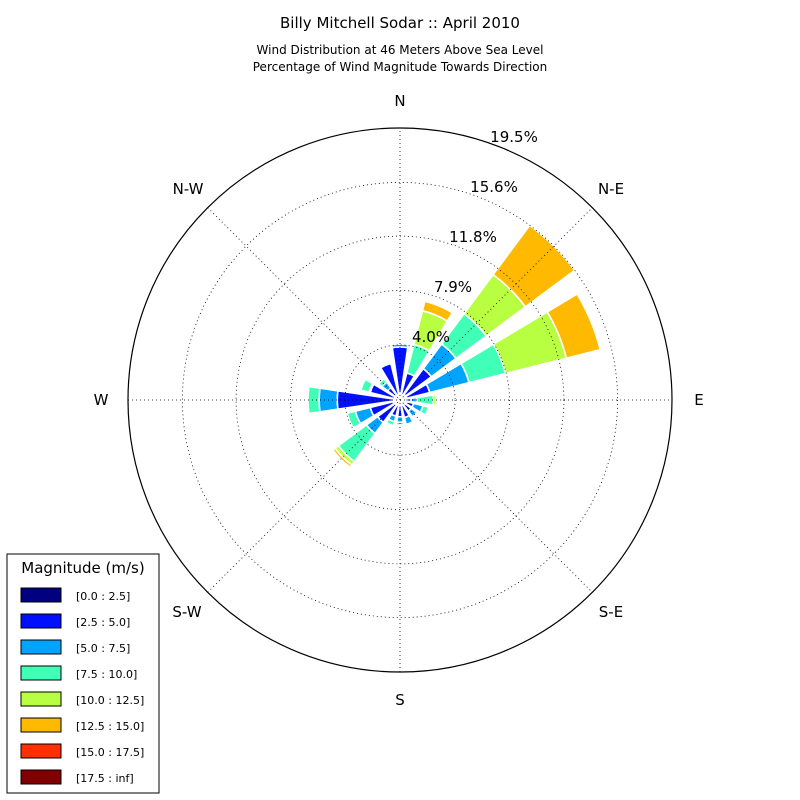 The height and width of the screenshot is (800, 800). Describe the element at coordinates (574, 326) in the screenshot. I see `bar-segment-dir67.5-bin5` at that location.